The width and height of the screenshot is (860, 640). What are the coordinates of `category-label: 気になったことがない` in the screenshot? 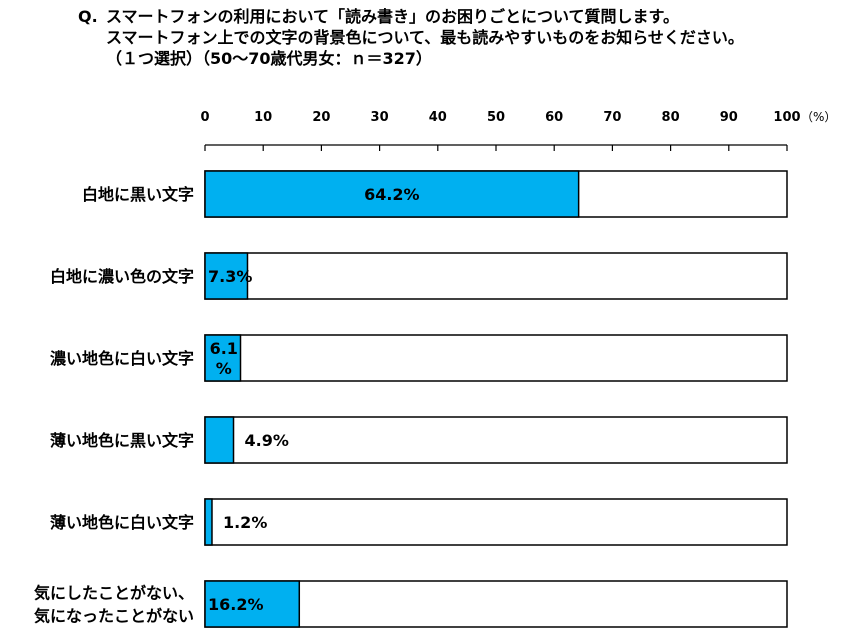 It's located at (114, 616).